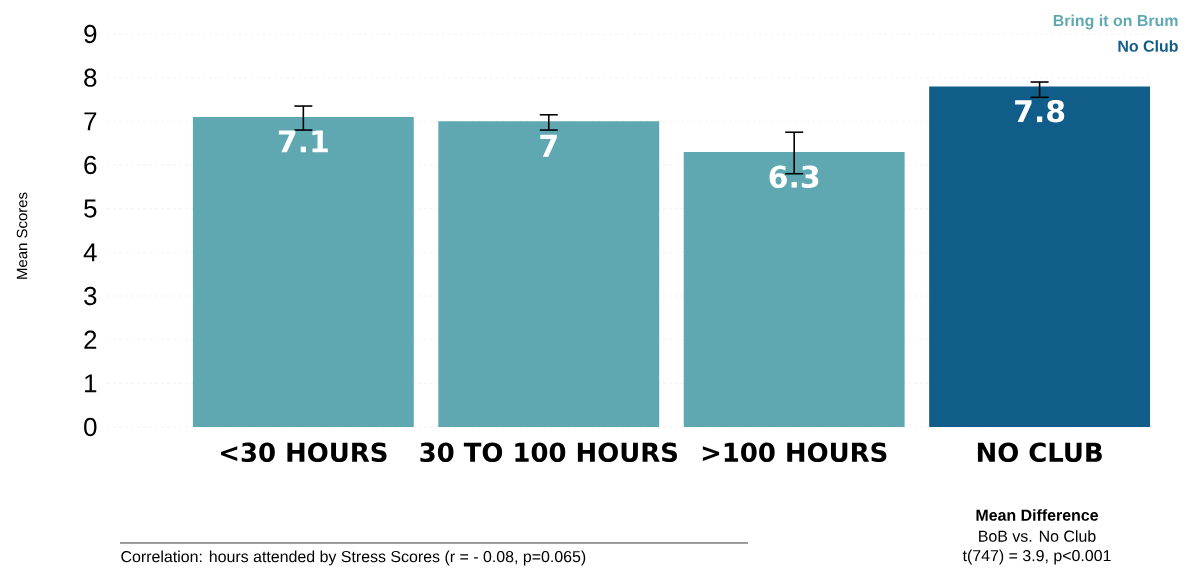 The image size is (1194, 570). What do you see at coordinates (794, 452) in the screenshot?
I see `x-tick-label: >100 HOURS` at bounding box center [794, 452].